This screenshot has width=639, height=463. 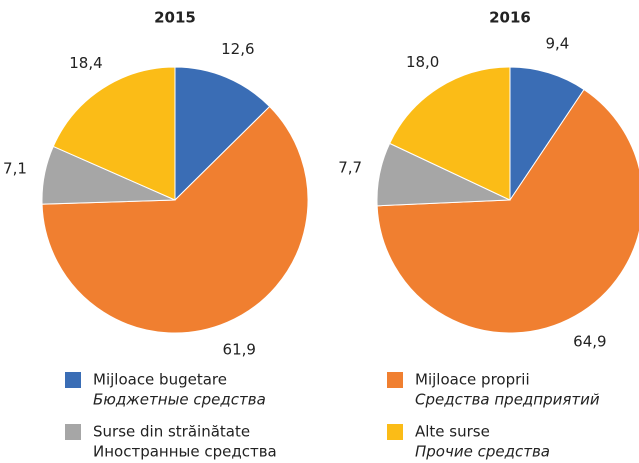 What do you see at coordinates (15, 168) in the screenshot?
I see `data-label: 7,1` at bounding box center [15, 168].